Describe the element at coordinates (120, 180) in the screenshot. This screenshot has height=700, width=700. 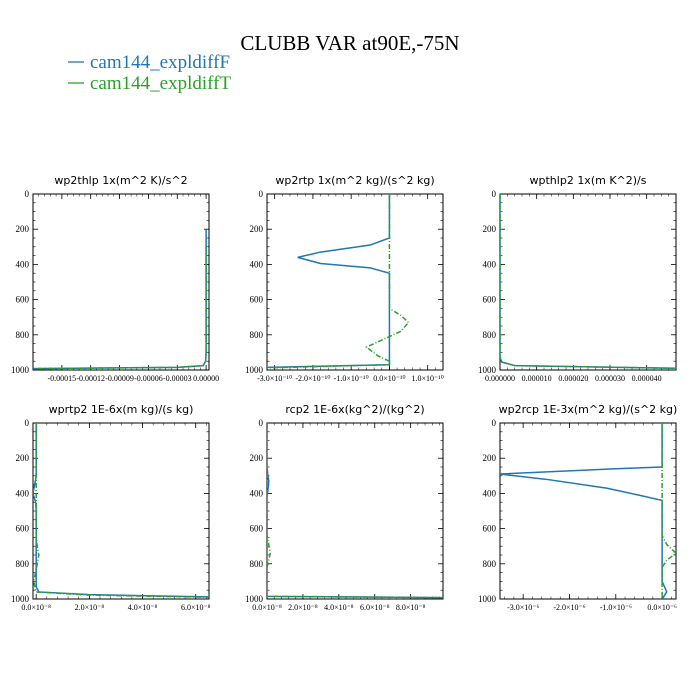
I see `panel-title: wp2thlp 1x(m^2 K)/s^2` at that location.